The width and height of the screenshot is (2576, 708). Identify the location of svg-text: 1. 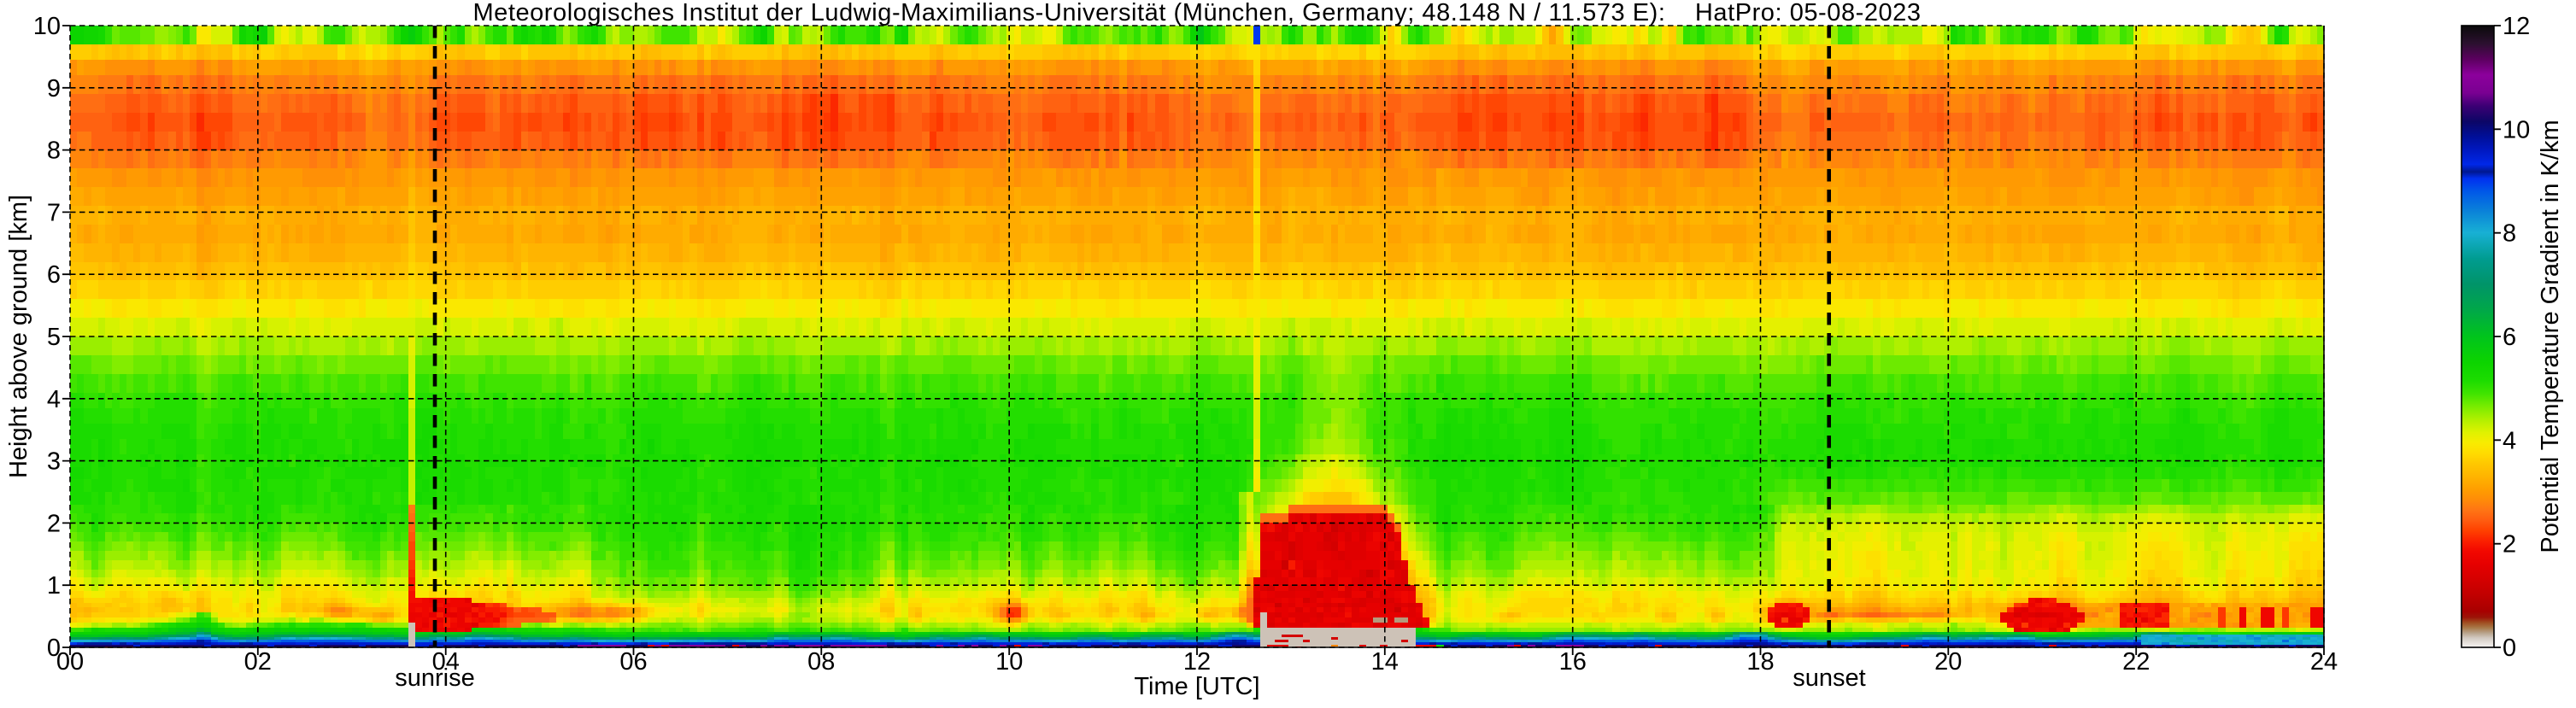
(54, 586).